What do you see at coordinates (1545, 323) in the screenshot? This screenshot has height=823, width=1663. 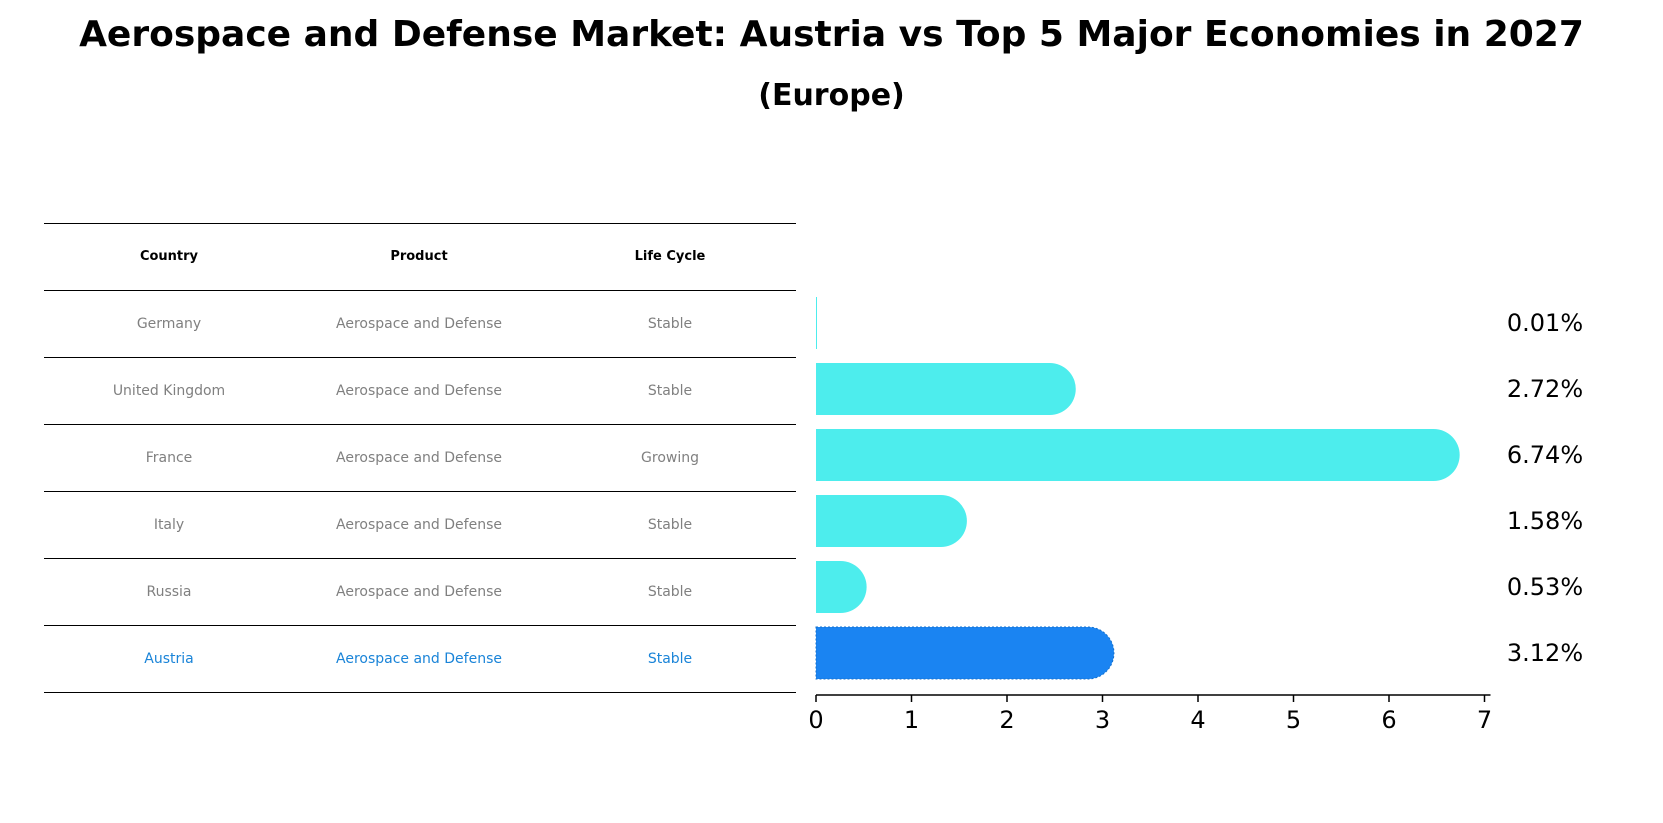 I see `value-label: 0.01%` at bounding box center [1545, 323].